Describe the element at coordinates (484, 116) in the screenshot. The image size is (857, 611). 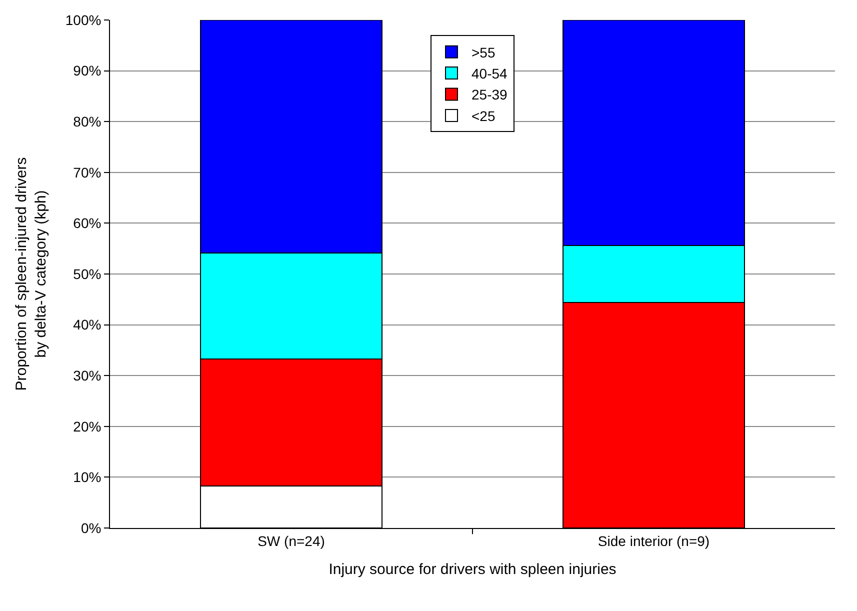
I see `legend-label: <25` at that location.